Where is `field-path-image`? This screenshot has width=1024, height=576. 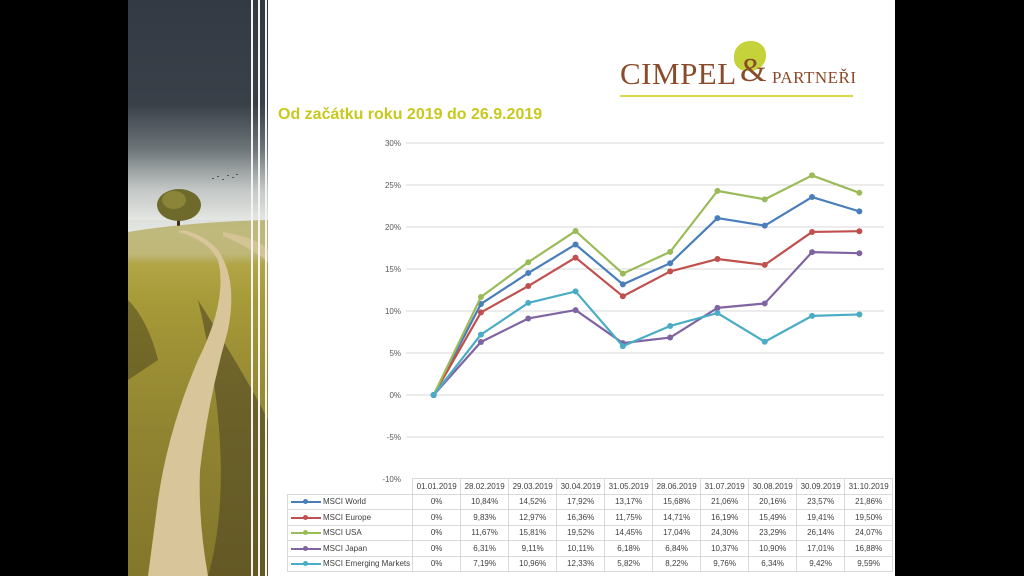
field-path-image is located at coordinates (198, 343).